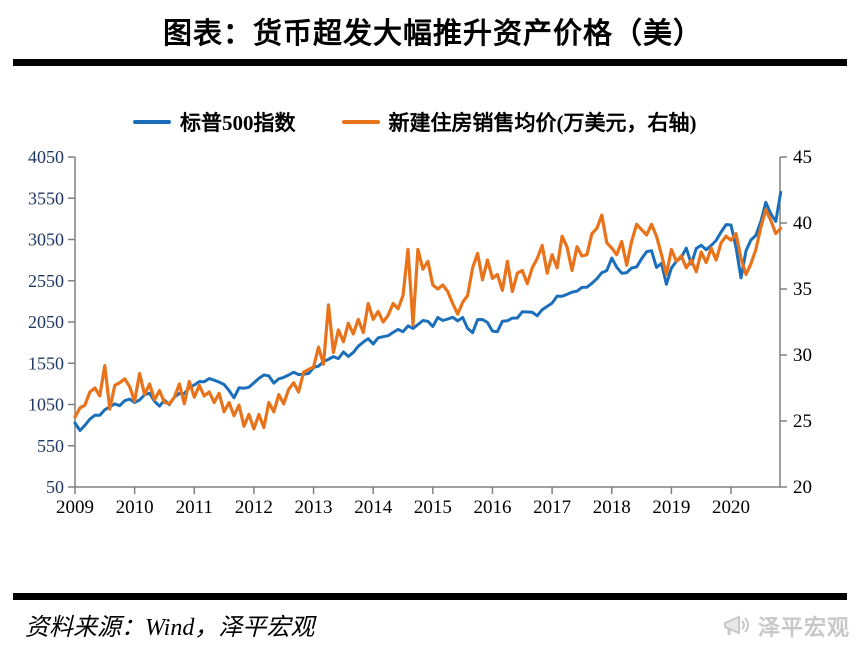  I want to click on brand-watermark: 泽平宏观, so click(786, 626).